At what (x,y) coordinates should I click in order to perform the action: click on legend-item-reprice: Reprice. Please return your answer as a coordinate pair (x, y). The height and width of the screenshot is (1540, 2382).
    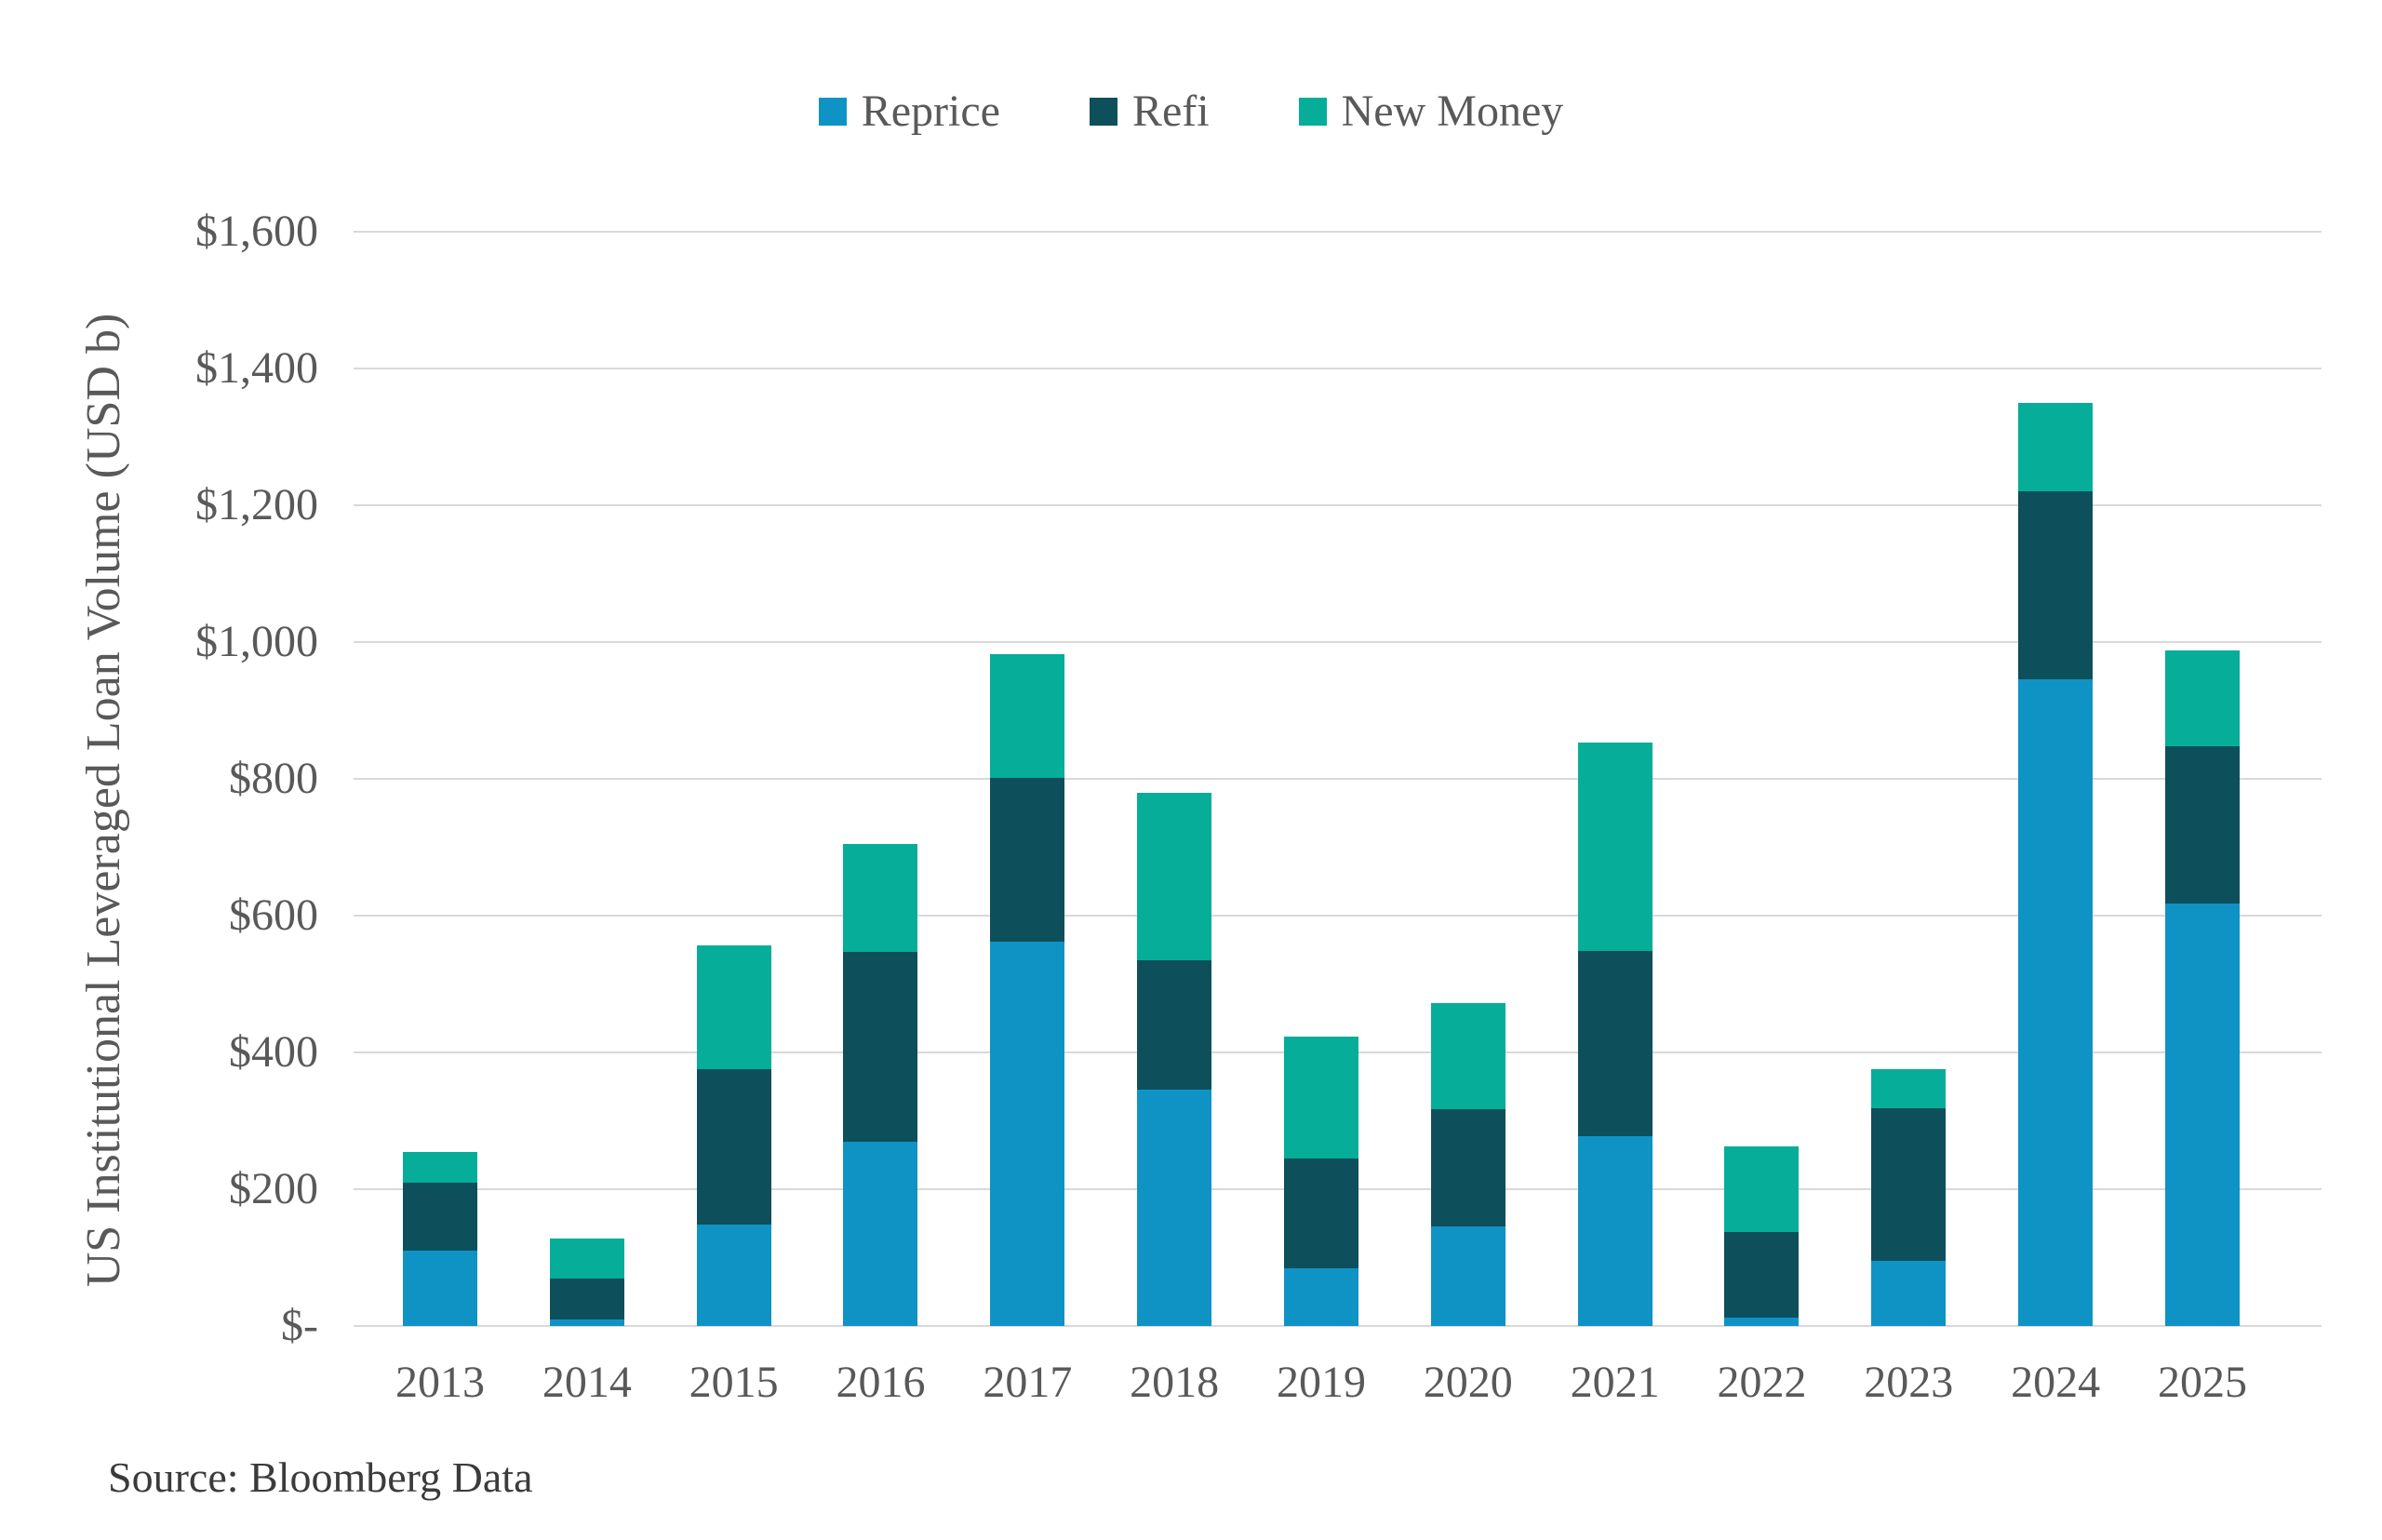
    Looking at the image, I should click on (909, 111).